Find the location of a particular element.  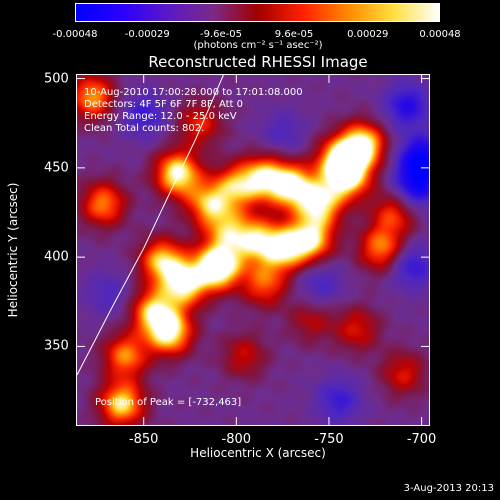

colorbar-tick-label: -0.00048 is located at coordinates (75, 34).